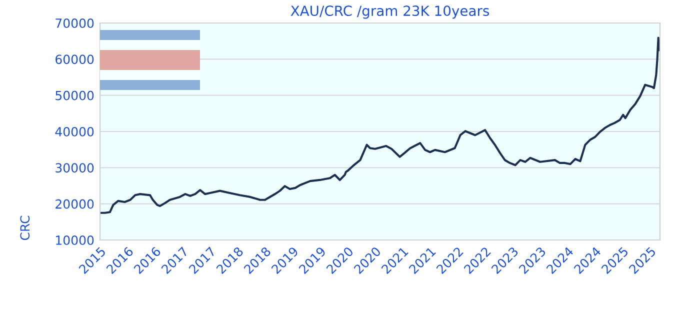  I want to click on y-tick-label: 10000, so click(75, 240).